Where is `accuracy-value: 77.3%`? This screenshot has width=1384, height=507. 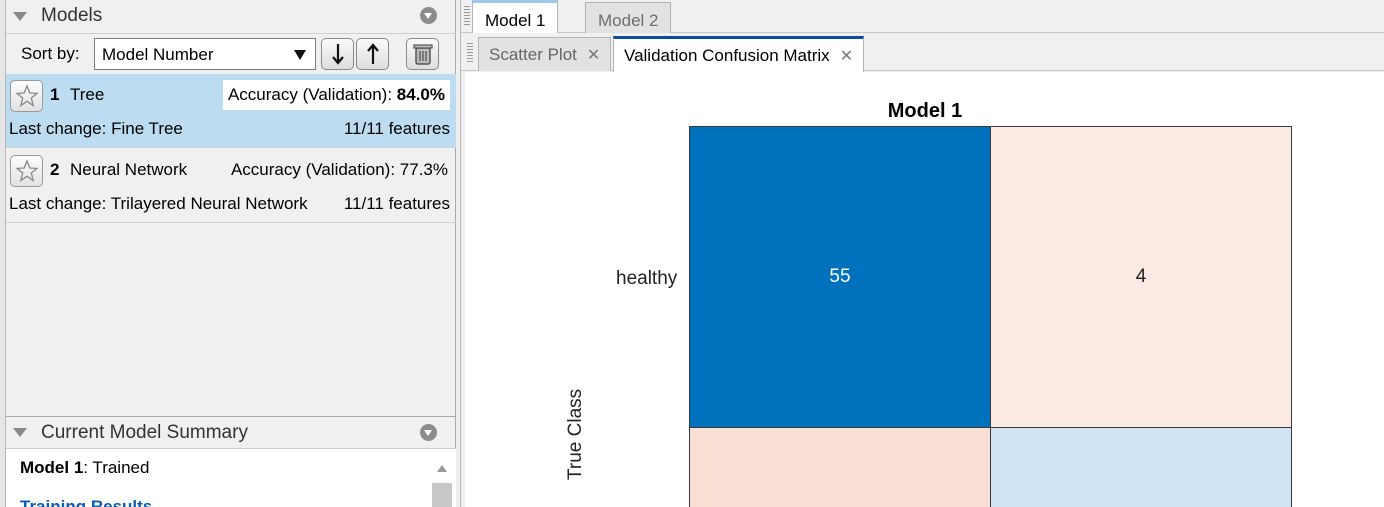 accuracy-value: 77.3% is located at coordinates (423, 169).